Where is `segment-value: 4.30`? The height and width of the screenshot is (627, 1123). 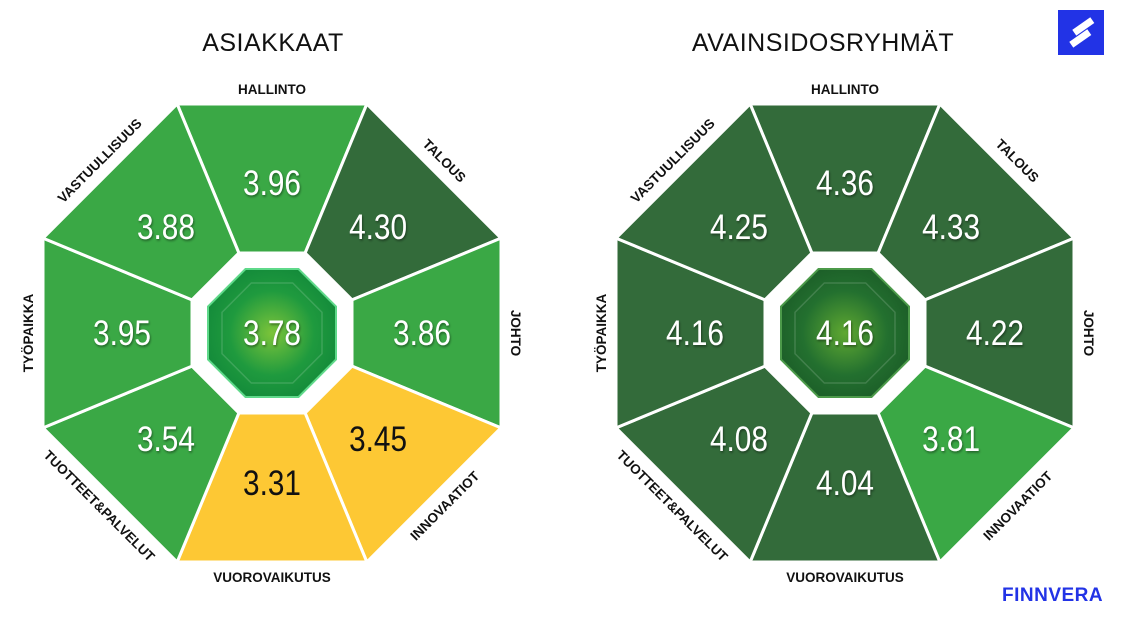 segment-value: 4.30 is located at coordinates (378, 227).